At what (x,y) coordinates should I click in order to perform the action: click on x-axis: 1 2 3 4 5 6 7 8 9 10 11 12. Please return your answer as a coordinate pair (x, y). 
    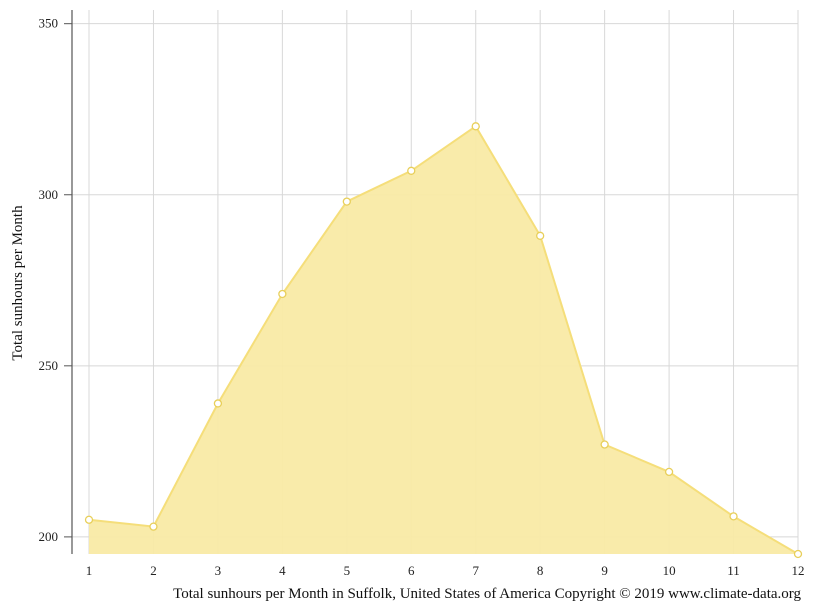
    Looking at the image, I should click on (445, 570).